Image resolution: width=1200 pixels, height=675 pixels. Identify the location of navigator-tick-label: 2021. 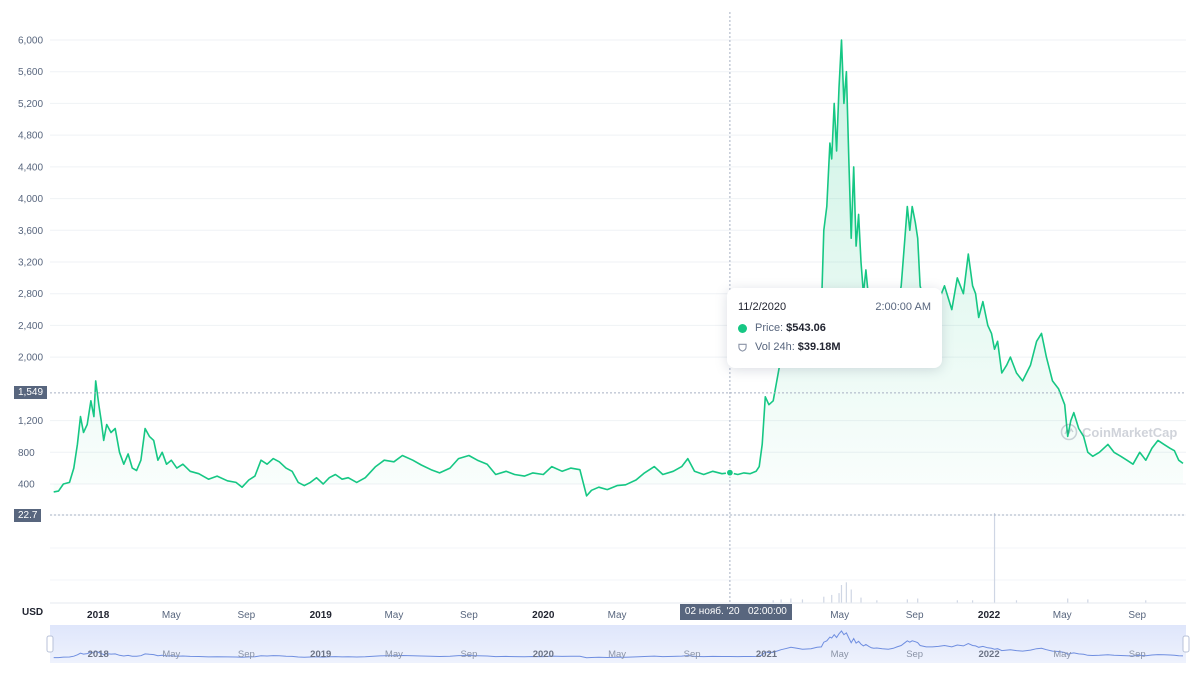
(767, 654).